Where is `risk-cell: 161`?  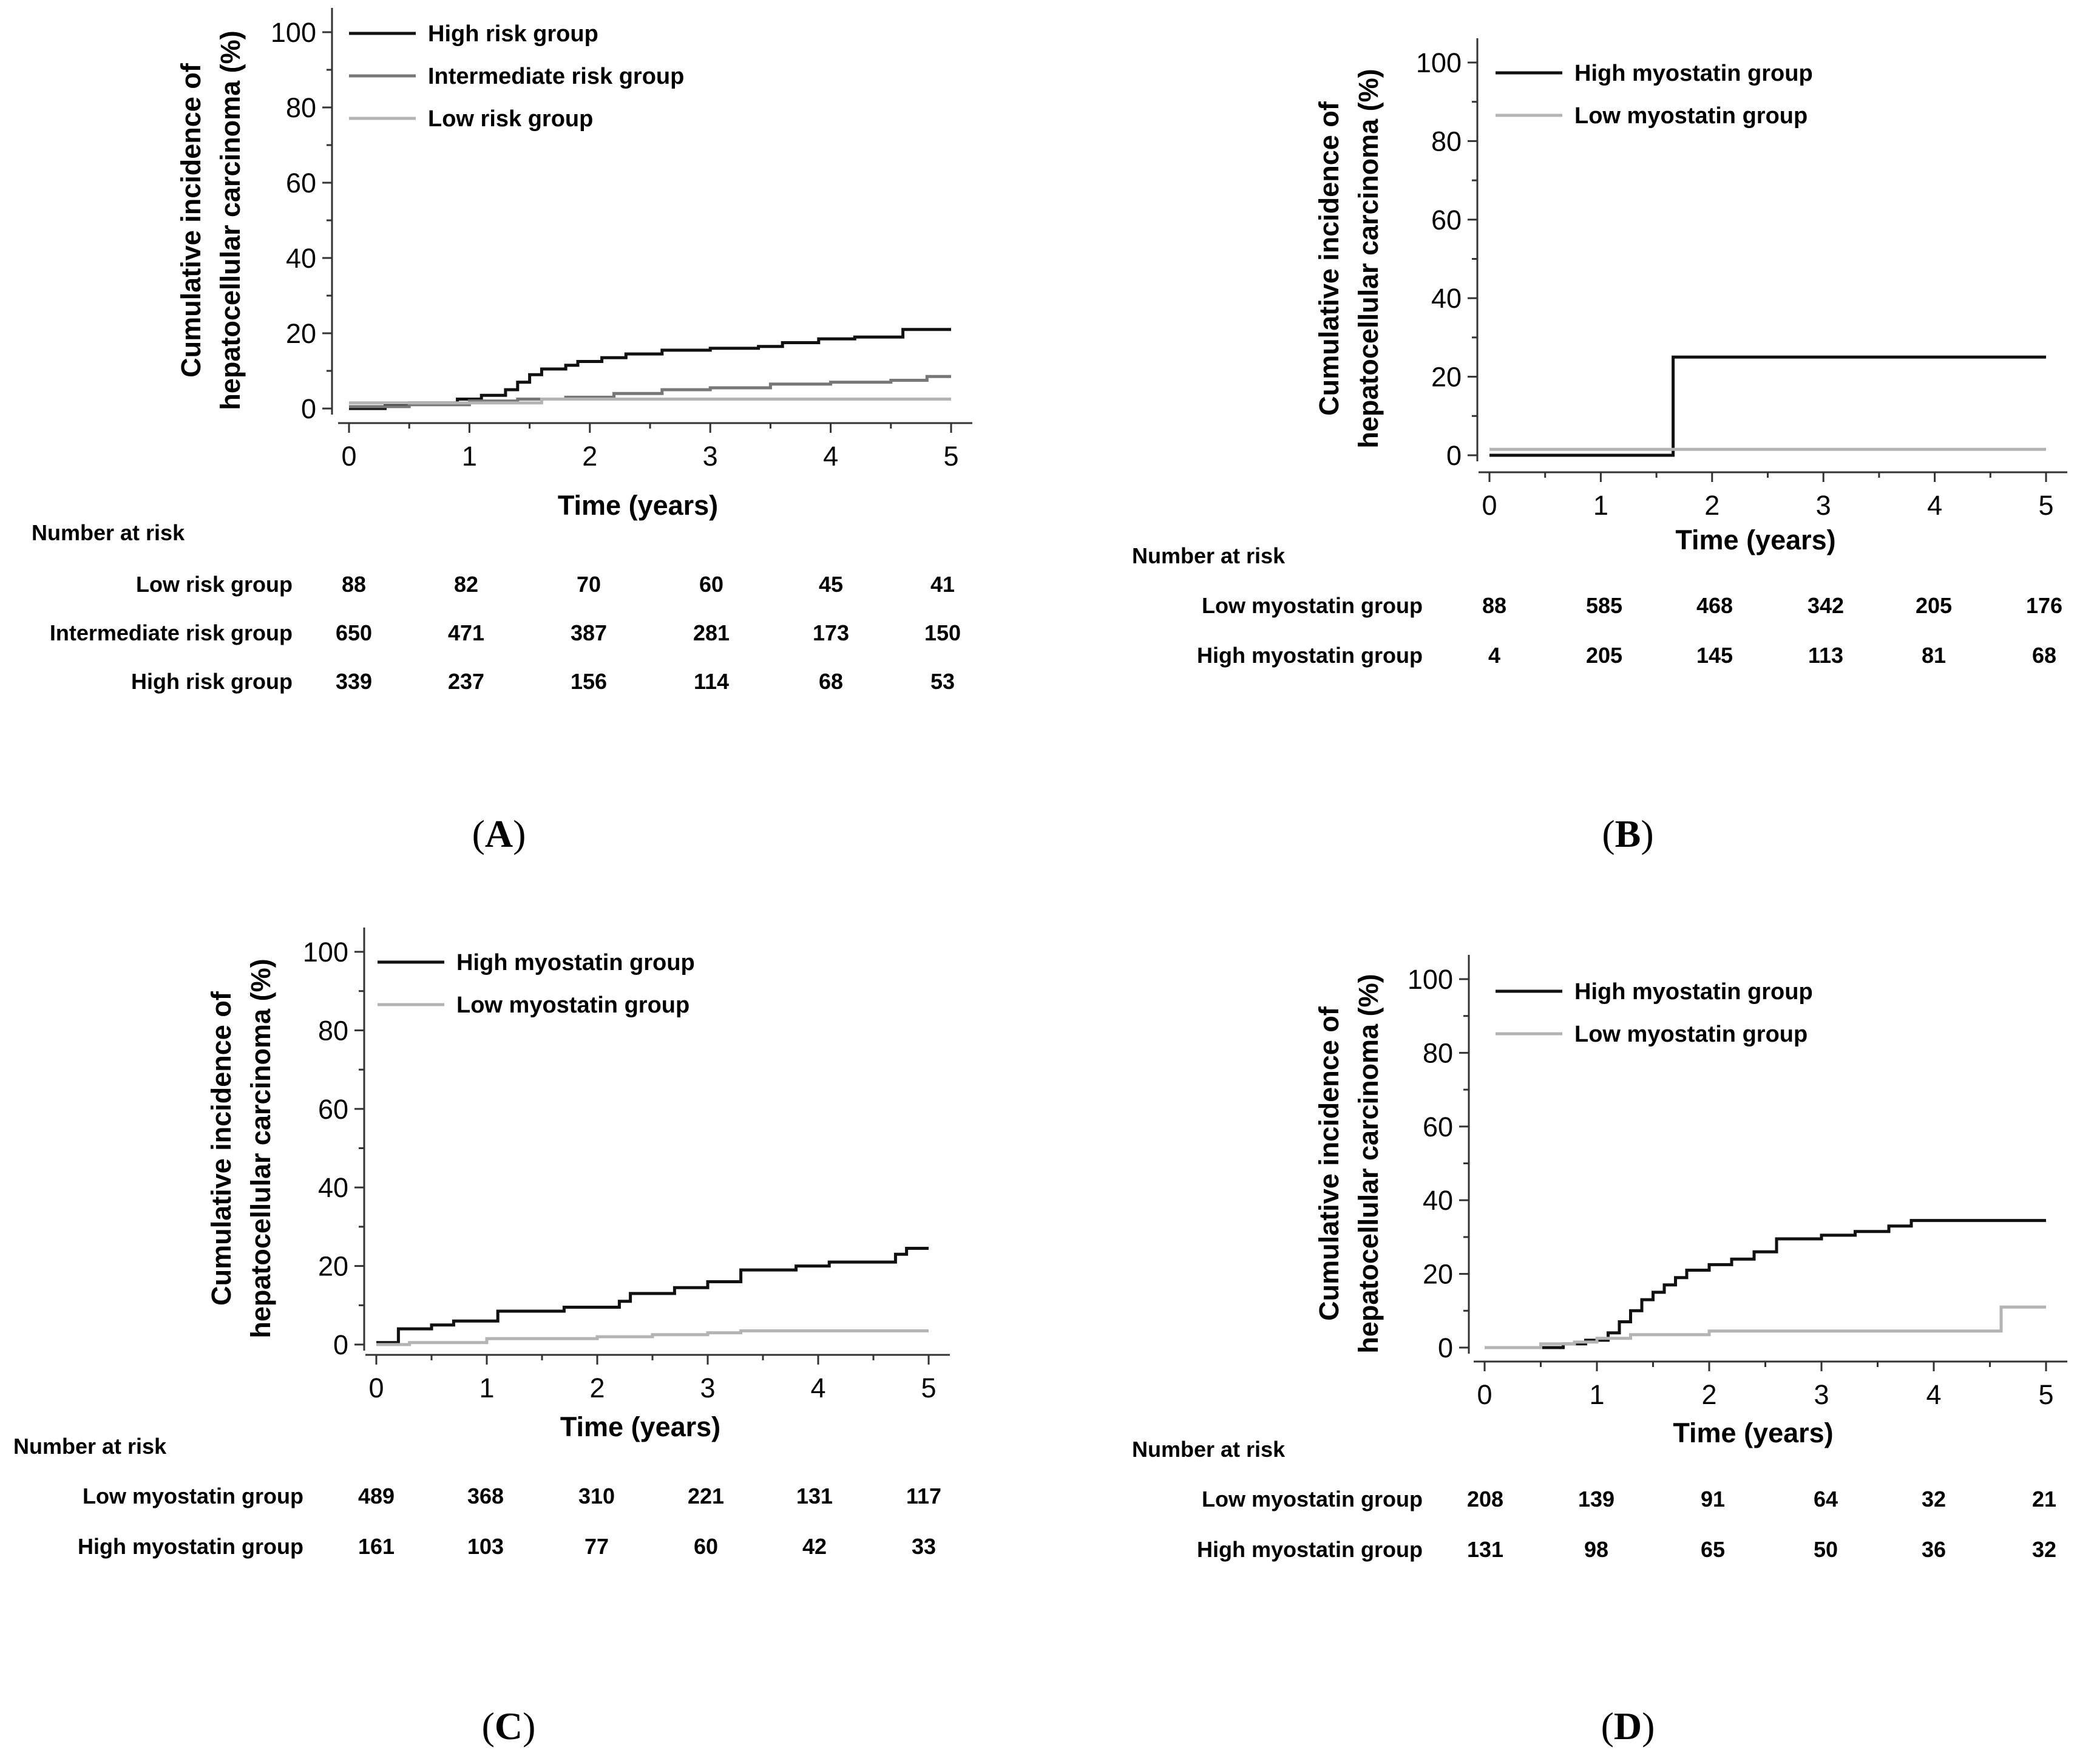
risk-cell: 161 is located at coordinates (377, 1546).